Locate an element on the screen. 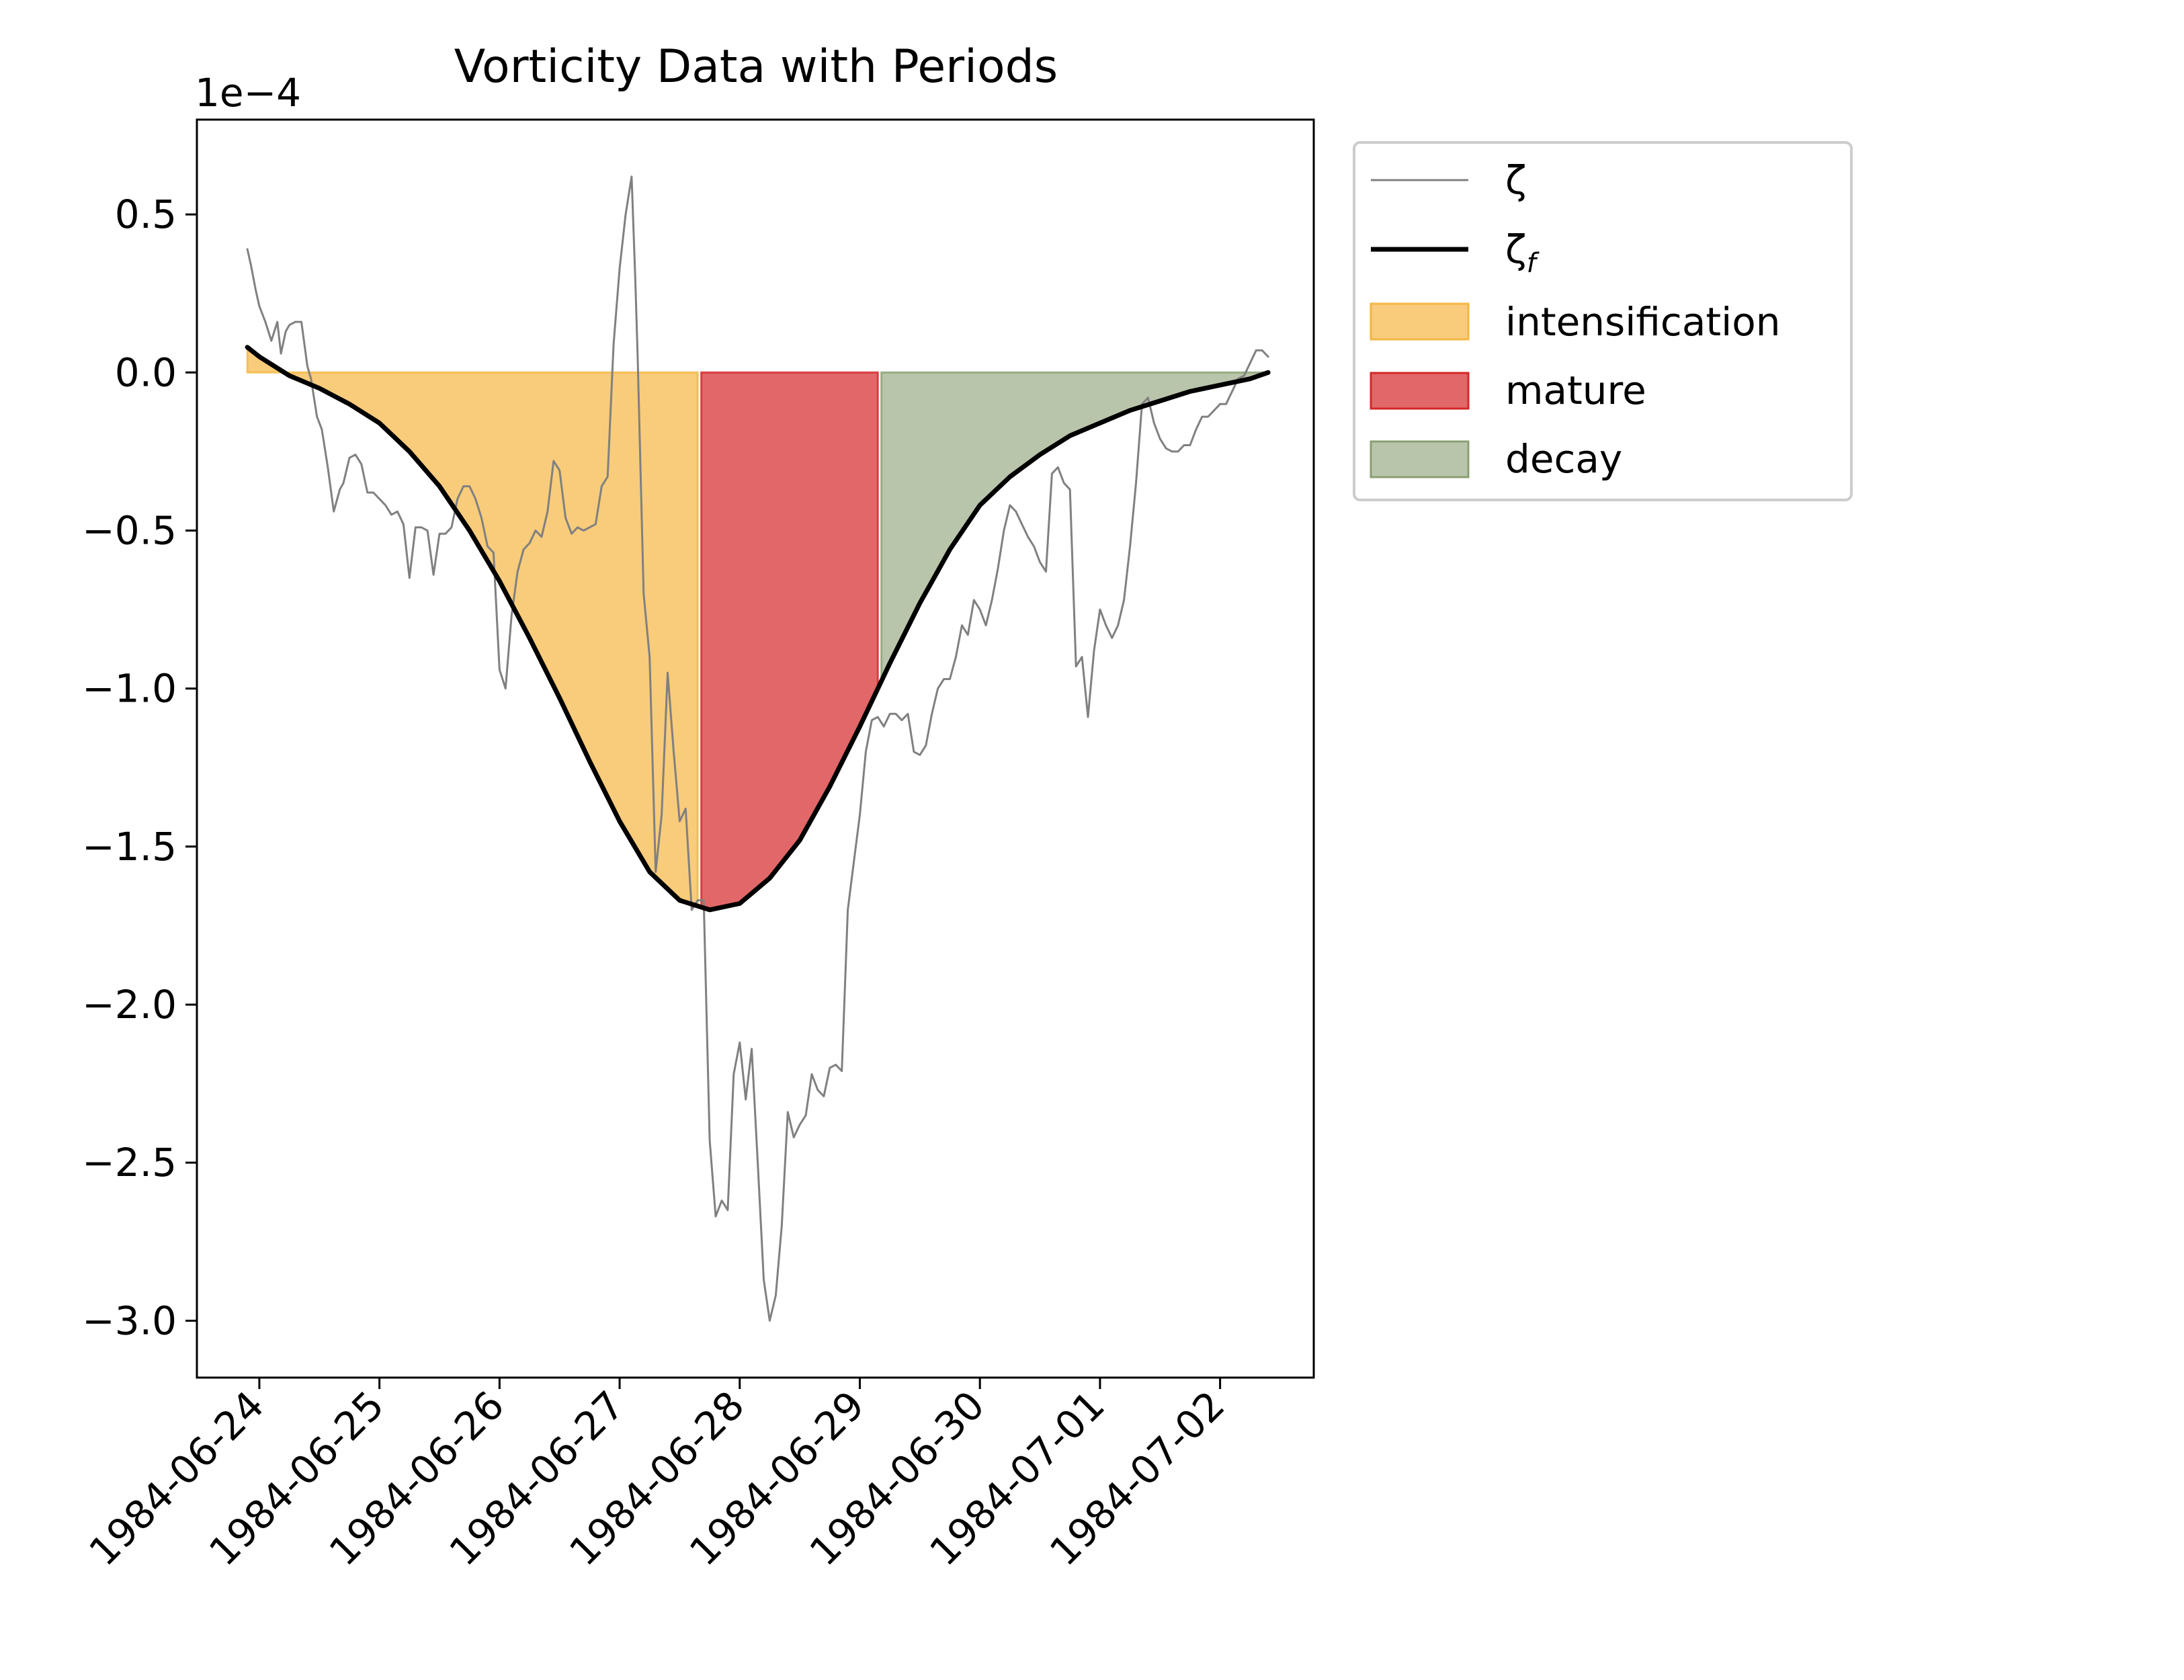 This screenshot has width=2184, height=1680. legend-swatch-mature is located at coordinates (1419, 391).